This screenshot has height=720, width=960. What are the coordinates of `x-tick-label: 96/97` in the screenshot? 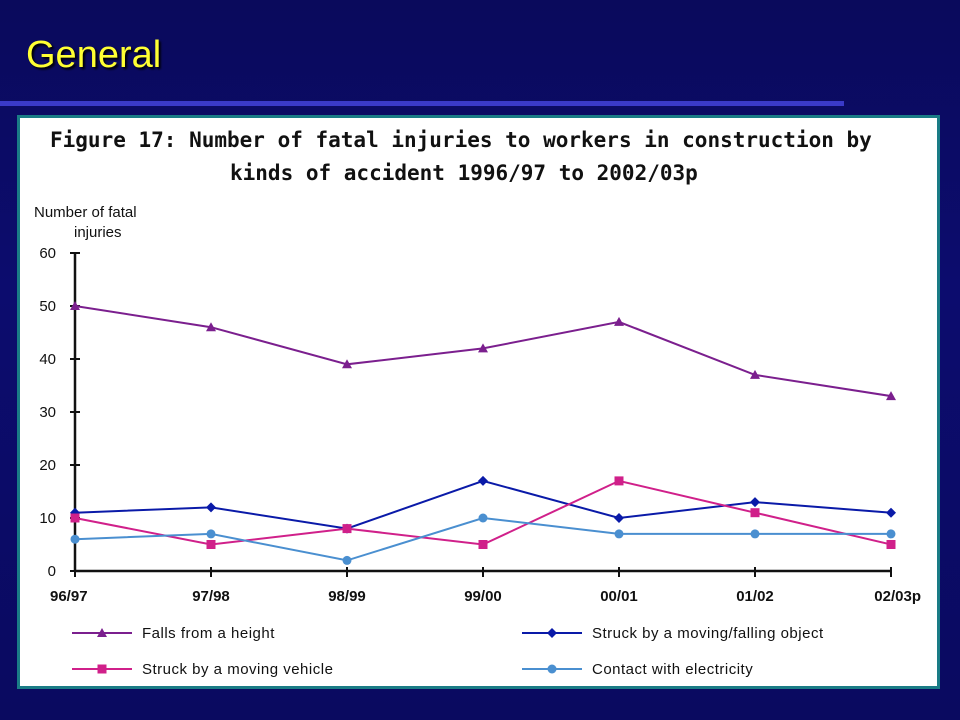 It's located at (69, 596).